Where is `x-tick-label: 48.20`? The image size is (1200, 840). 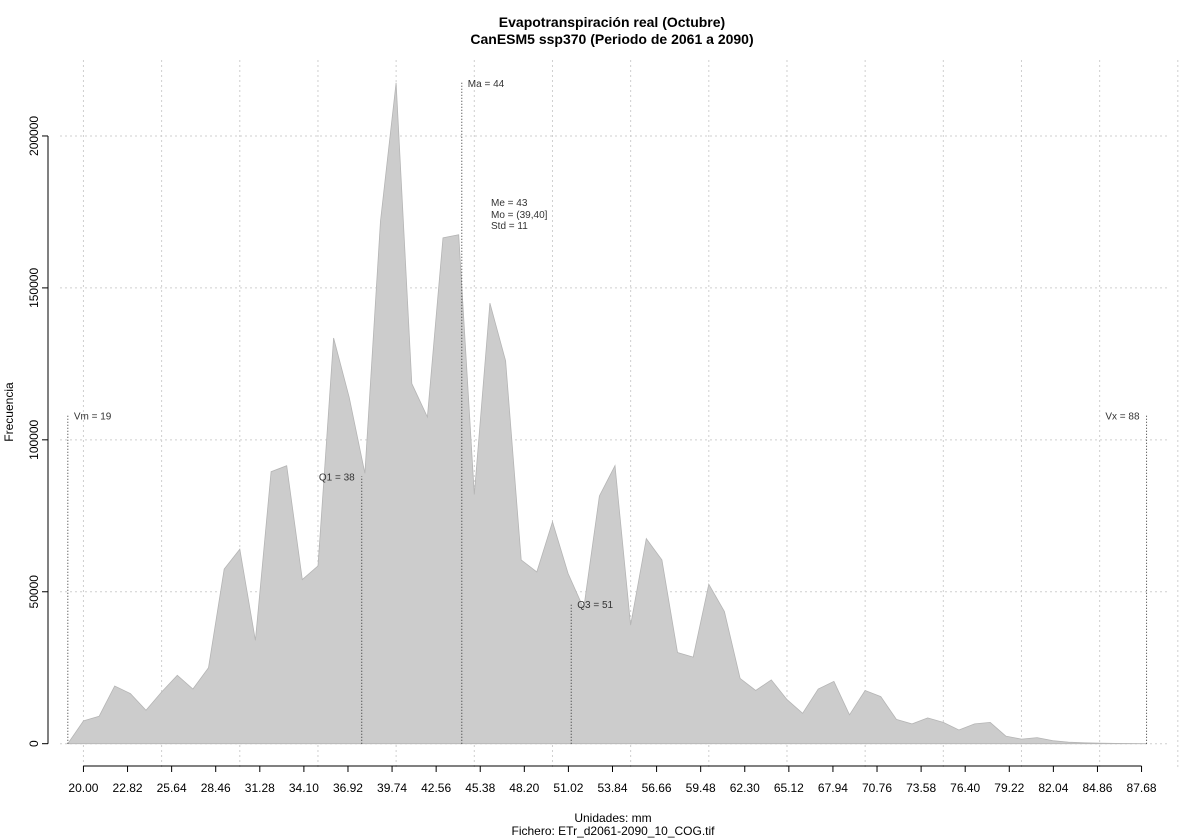 x-tick-label: 48.20 is located at coordinates (524, 788).